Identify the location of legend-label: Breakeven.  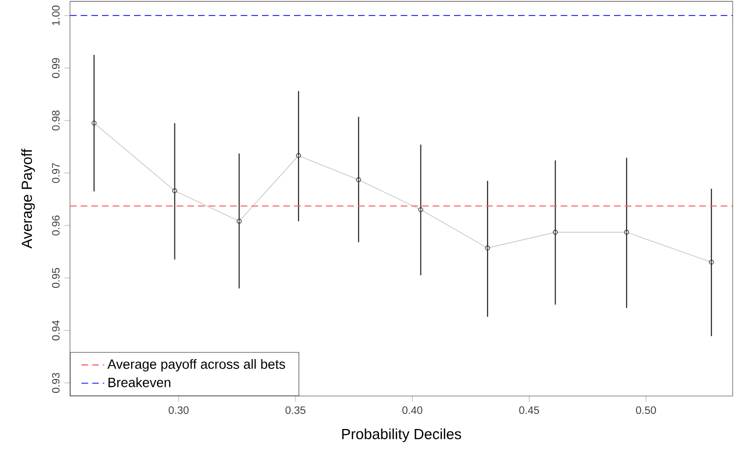
(139, 382).